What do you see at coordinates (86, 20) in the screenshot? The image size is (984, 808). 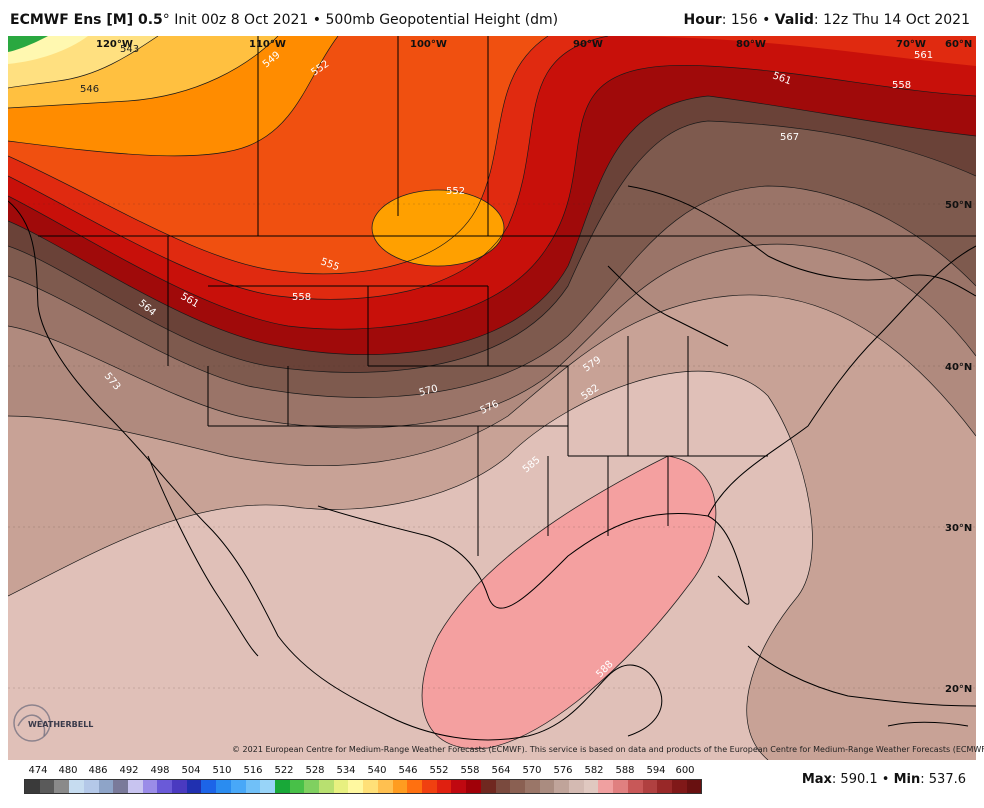 I see `model-name: ECMWF Ens [M] 0.5` at bounding box center [86, 20].